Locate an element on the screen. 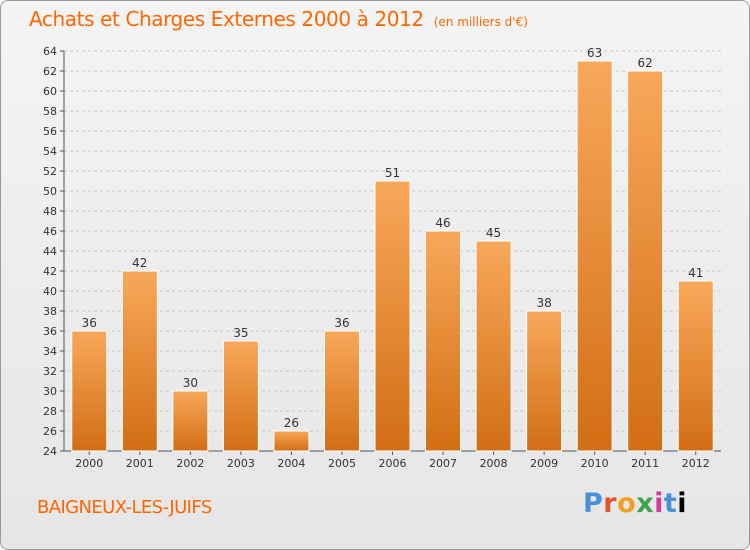  y-tick-label: 26 is located at coordinates (50, 431).